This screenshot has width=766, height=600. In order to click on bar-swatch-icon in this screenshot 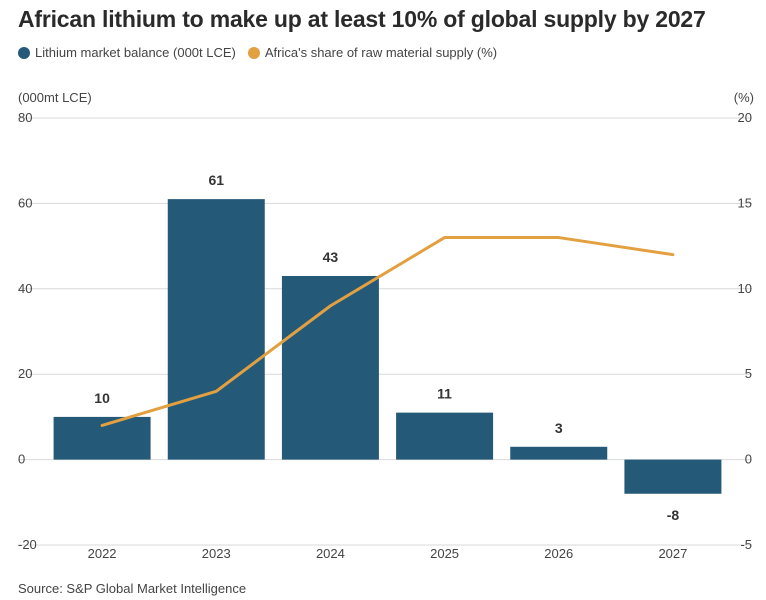, I will do `click(24, 52)`.